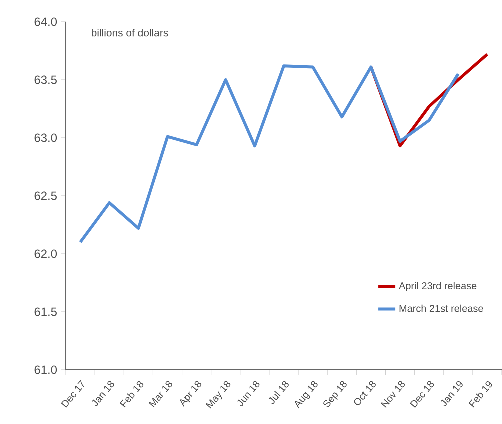 The width and height of the screenshot is (502, 424). Describe the element at coordinates (480, 394) in the screenshot. I see `x-tick-label: Feb 19` at that location.